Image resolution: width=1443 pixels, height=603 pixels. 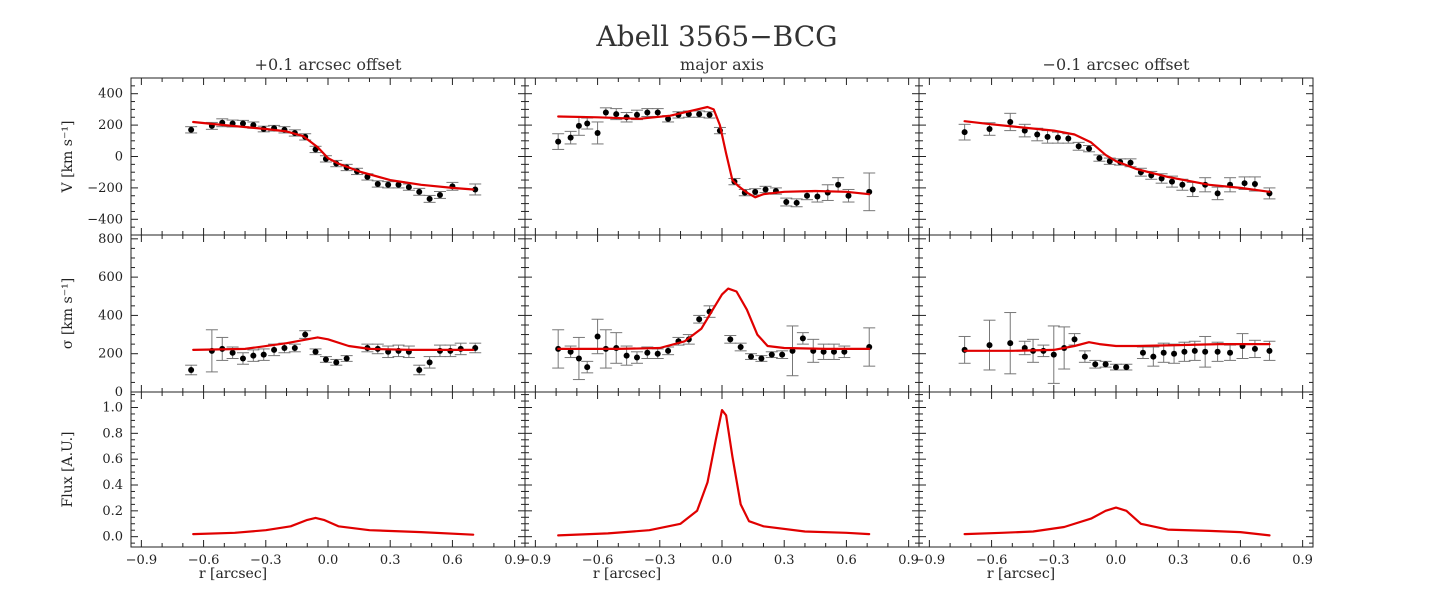 I want to click on x-tick-label: 0.6, so click(x=452, y=560).